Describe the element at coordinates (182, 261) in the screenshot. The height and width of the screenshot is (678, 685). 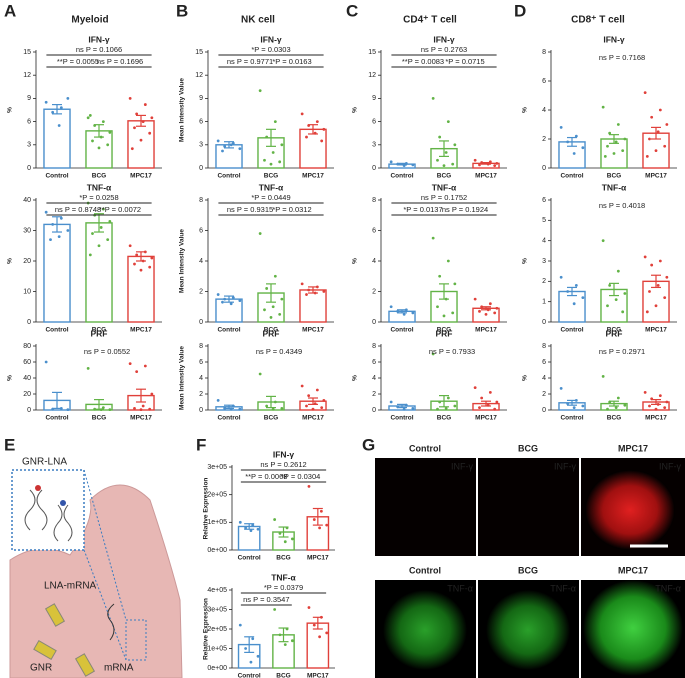
I see `y-axis-label: Mean Intensity Value` at that location.